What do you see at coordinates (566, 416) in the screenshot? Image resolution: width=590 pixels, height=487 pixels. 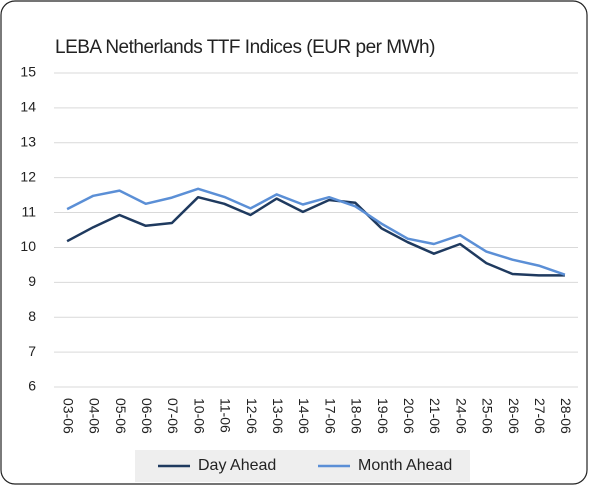 I see `x-tick-label: 28-06` at bounding box center [566, 416].